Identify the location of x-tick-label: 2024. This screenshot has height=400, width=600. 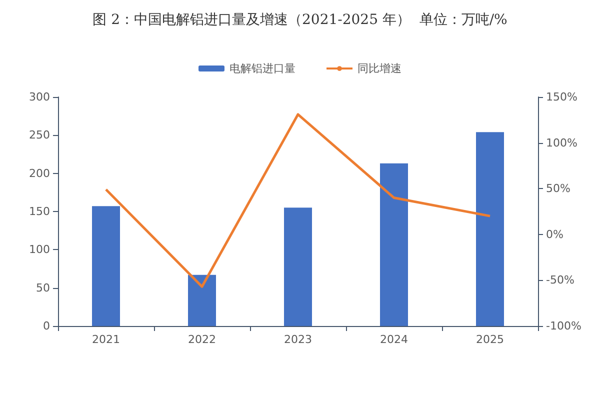
(394, 339).